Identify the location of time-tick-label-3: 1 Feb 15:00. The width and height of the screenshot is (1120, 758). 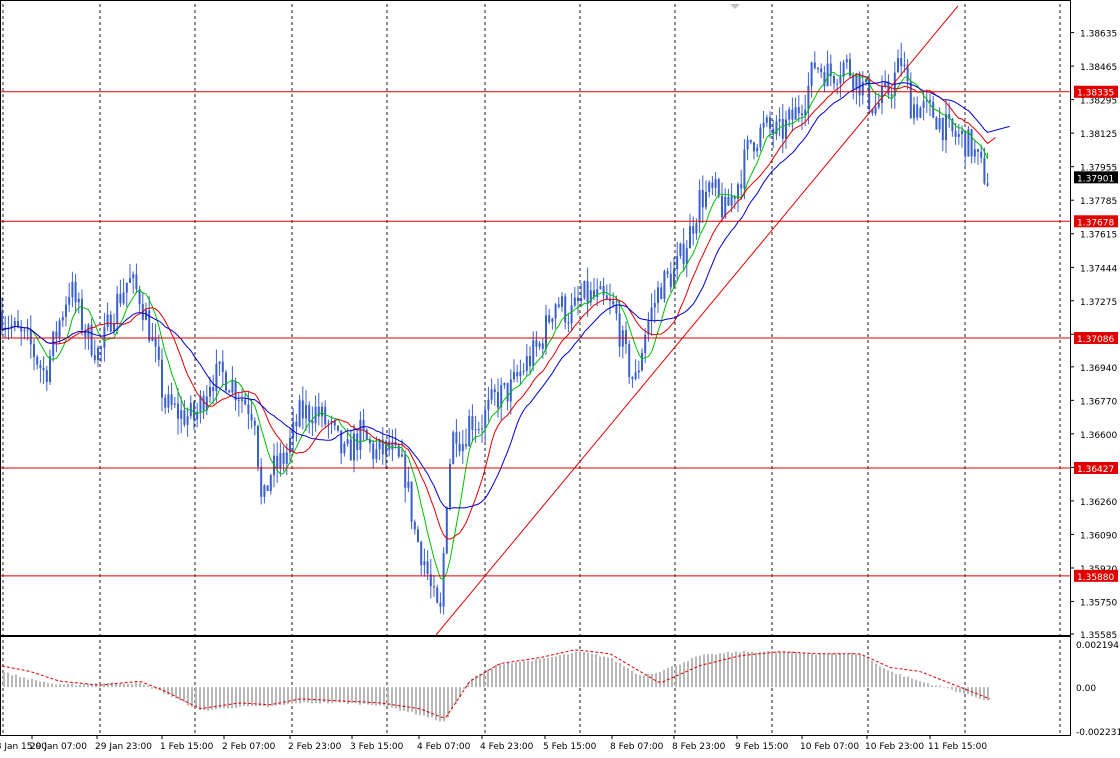
(187, 747).